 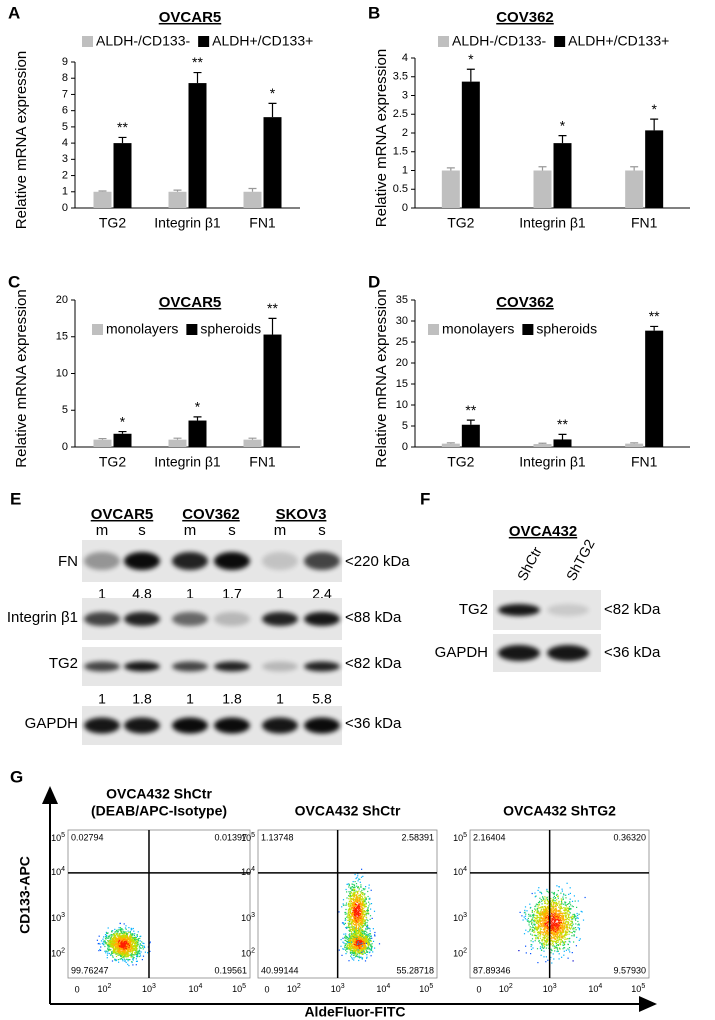 What do you see at coordinates (552, 923) in the screenshot?
I see `events` at bounding box center [552, 923].